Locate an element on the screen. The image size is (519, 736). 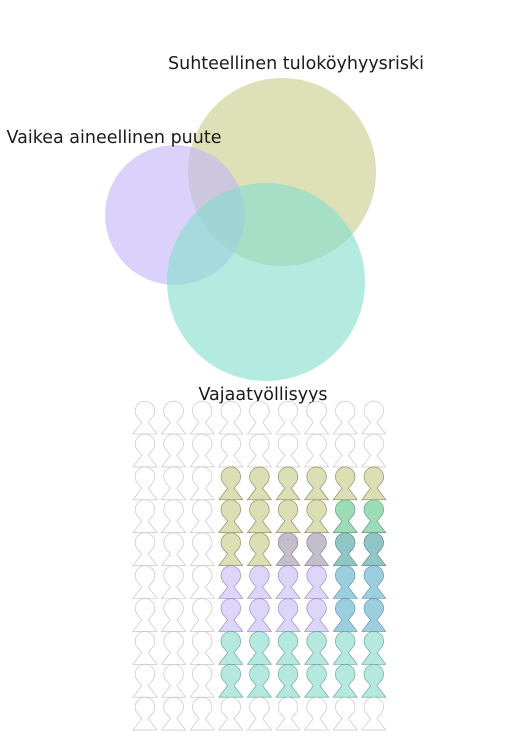
label-tuloköyhyysriski: Suhteellinen tuloköyhyysriski is located at coordinates (296, 64).